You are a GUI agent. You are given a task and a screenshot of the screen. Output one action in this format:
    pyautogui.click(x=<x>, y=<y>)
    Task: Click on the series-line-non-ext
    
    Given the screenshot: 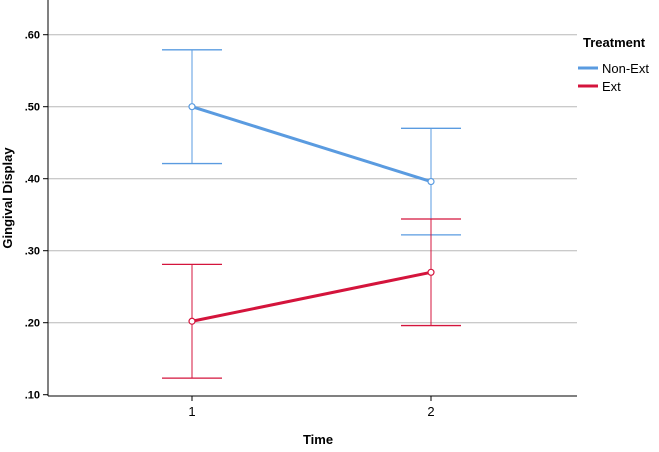 What is the action you would take?
    pyautogui.click(x=311, y=144)
    